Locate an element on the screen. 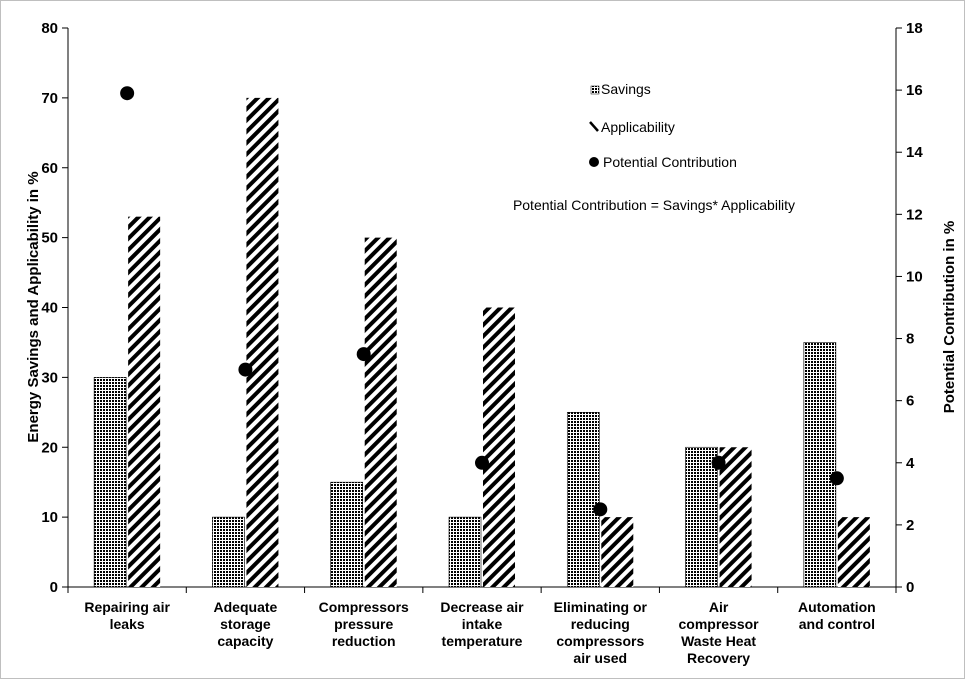 The image size is (965, 680). x-category-label: Decrease air is located at coordinates (482, 607).